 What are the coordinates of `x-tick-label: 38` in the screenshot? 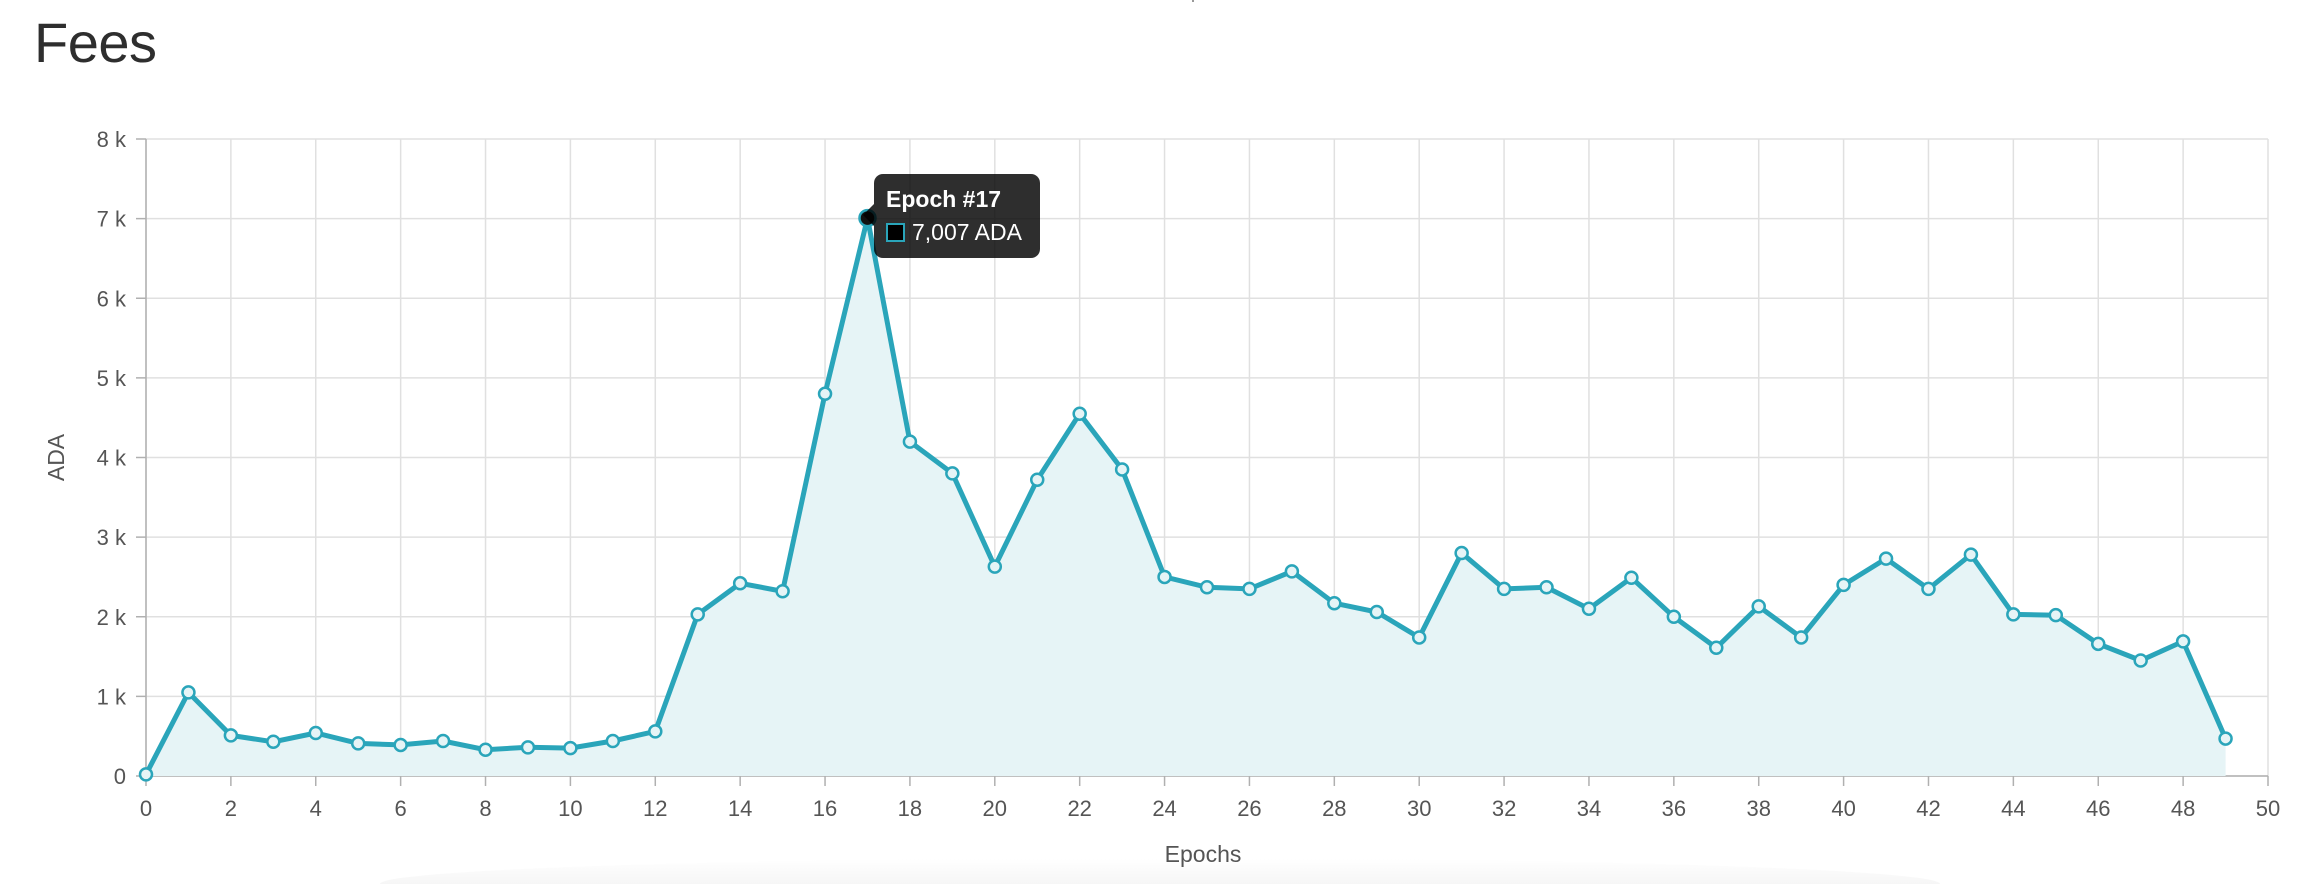 It's located at (1758, 808).